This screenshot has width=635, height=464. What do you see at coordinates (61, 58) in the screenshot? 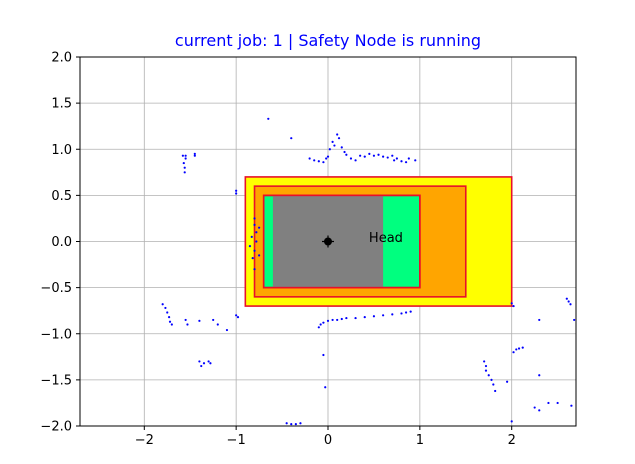
I see `y-tick-label: 2.0` at bounding box center [61, 58].